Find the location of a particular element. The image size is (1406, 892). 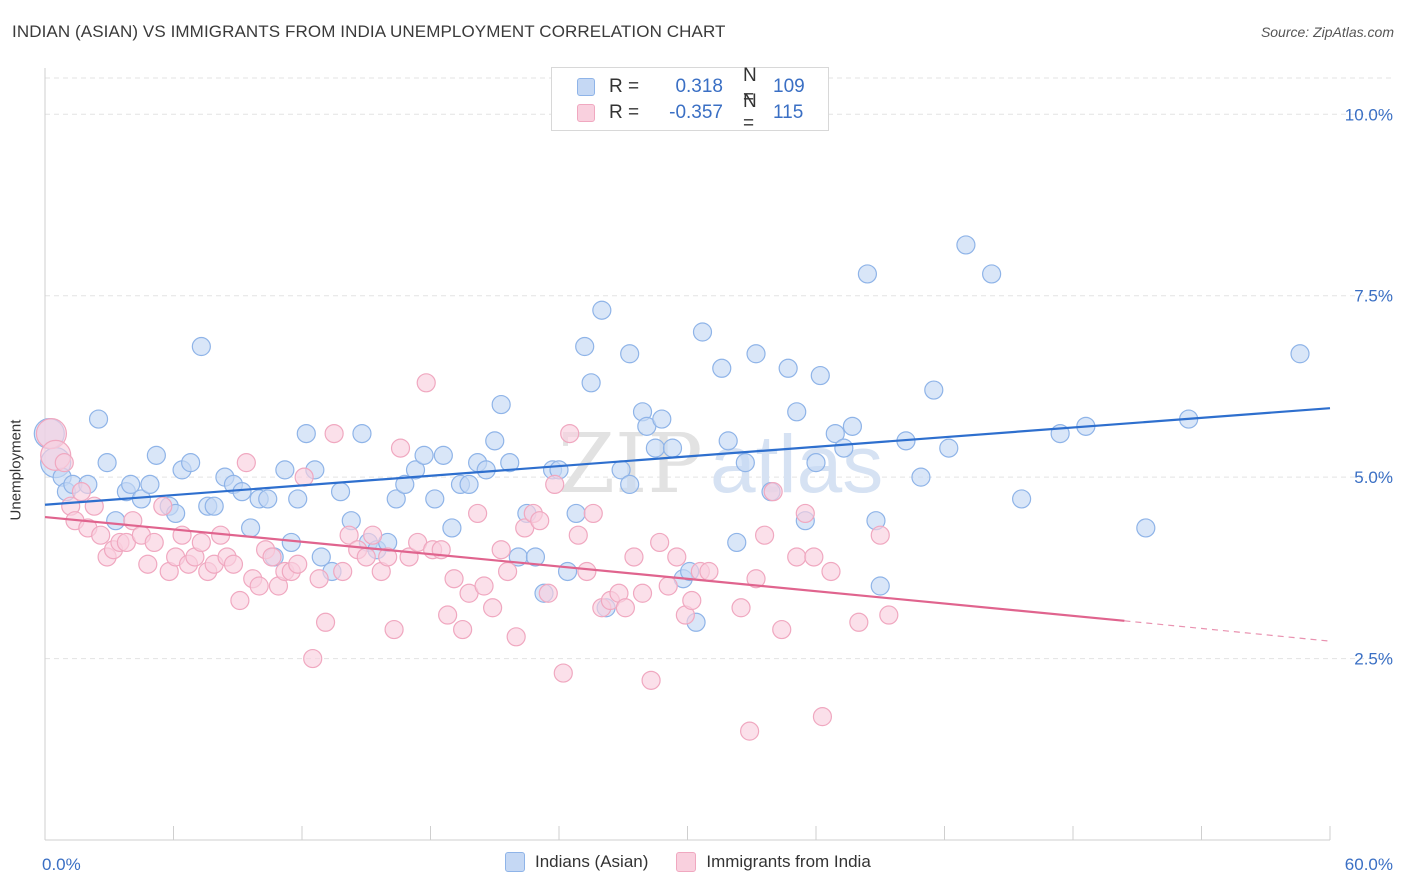

x-tick-label-max: 60.0% is located at coordinates (1369, 864).